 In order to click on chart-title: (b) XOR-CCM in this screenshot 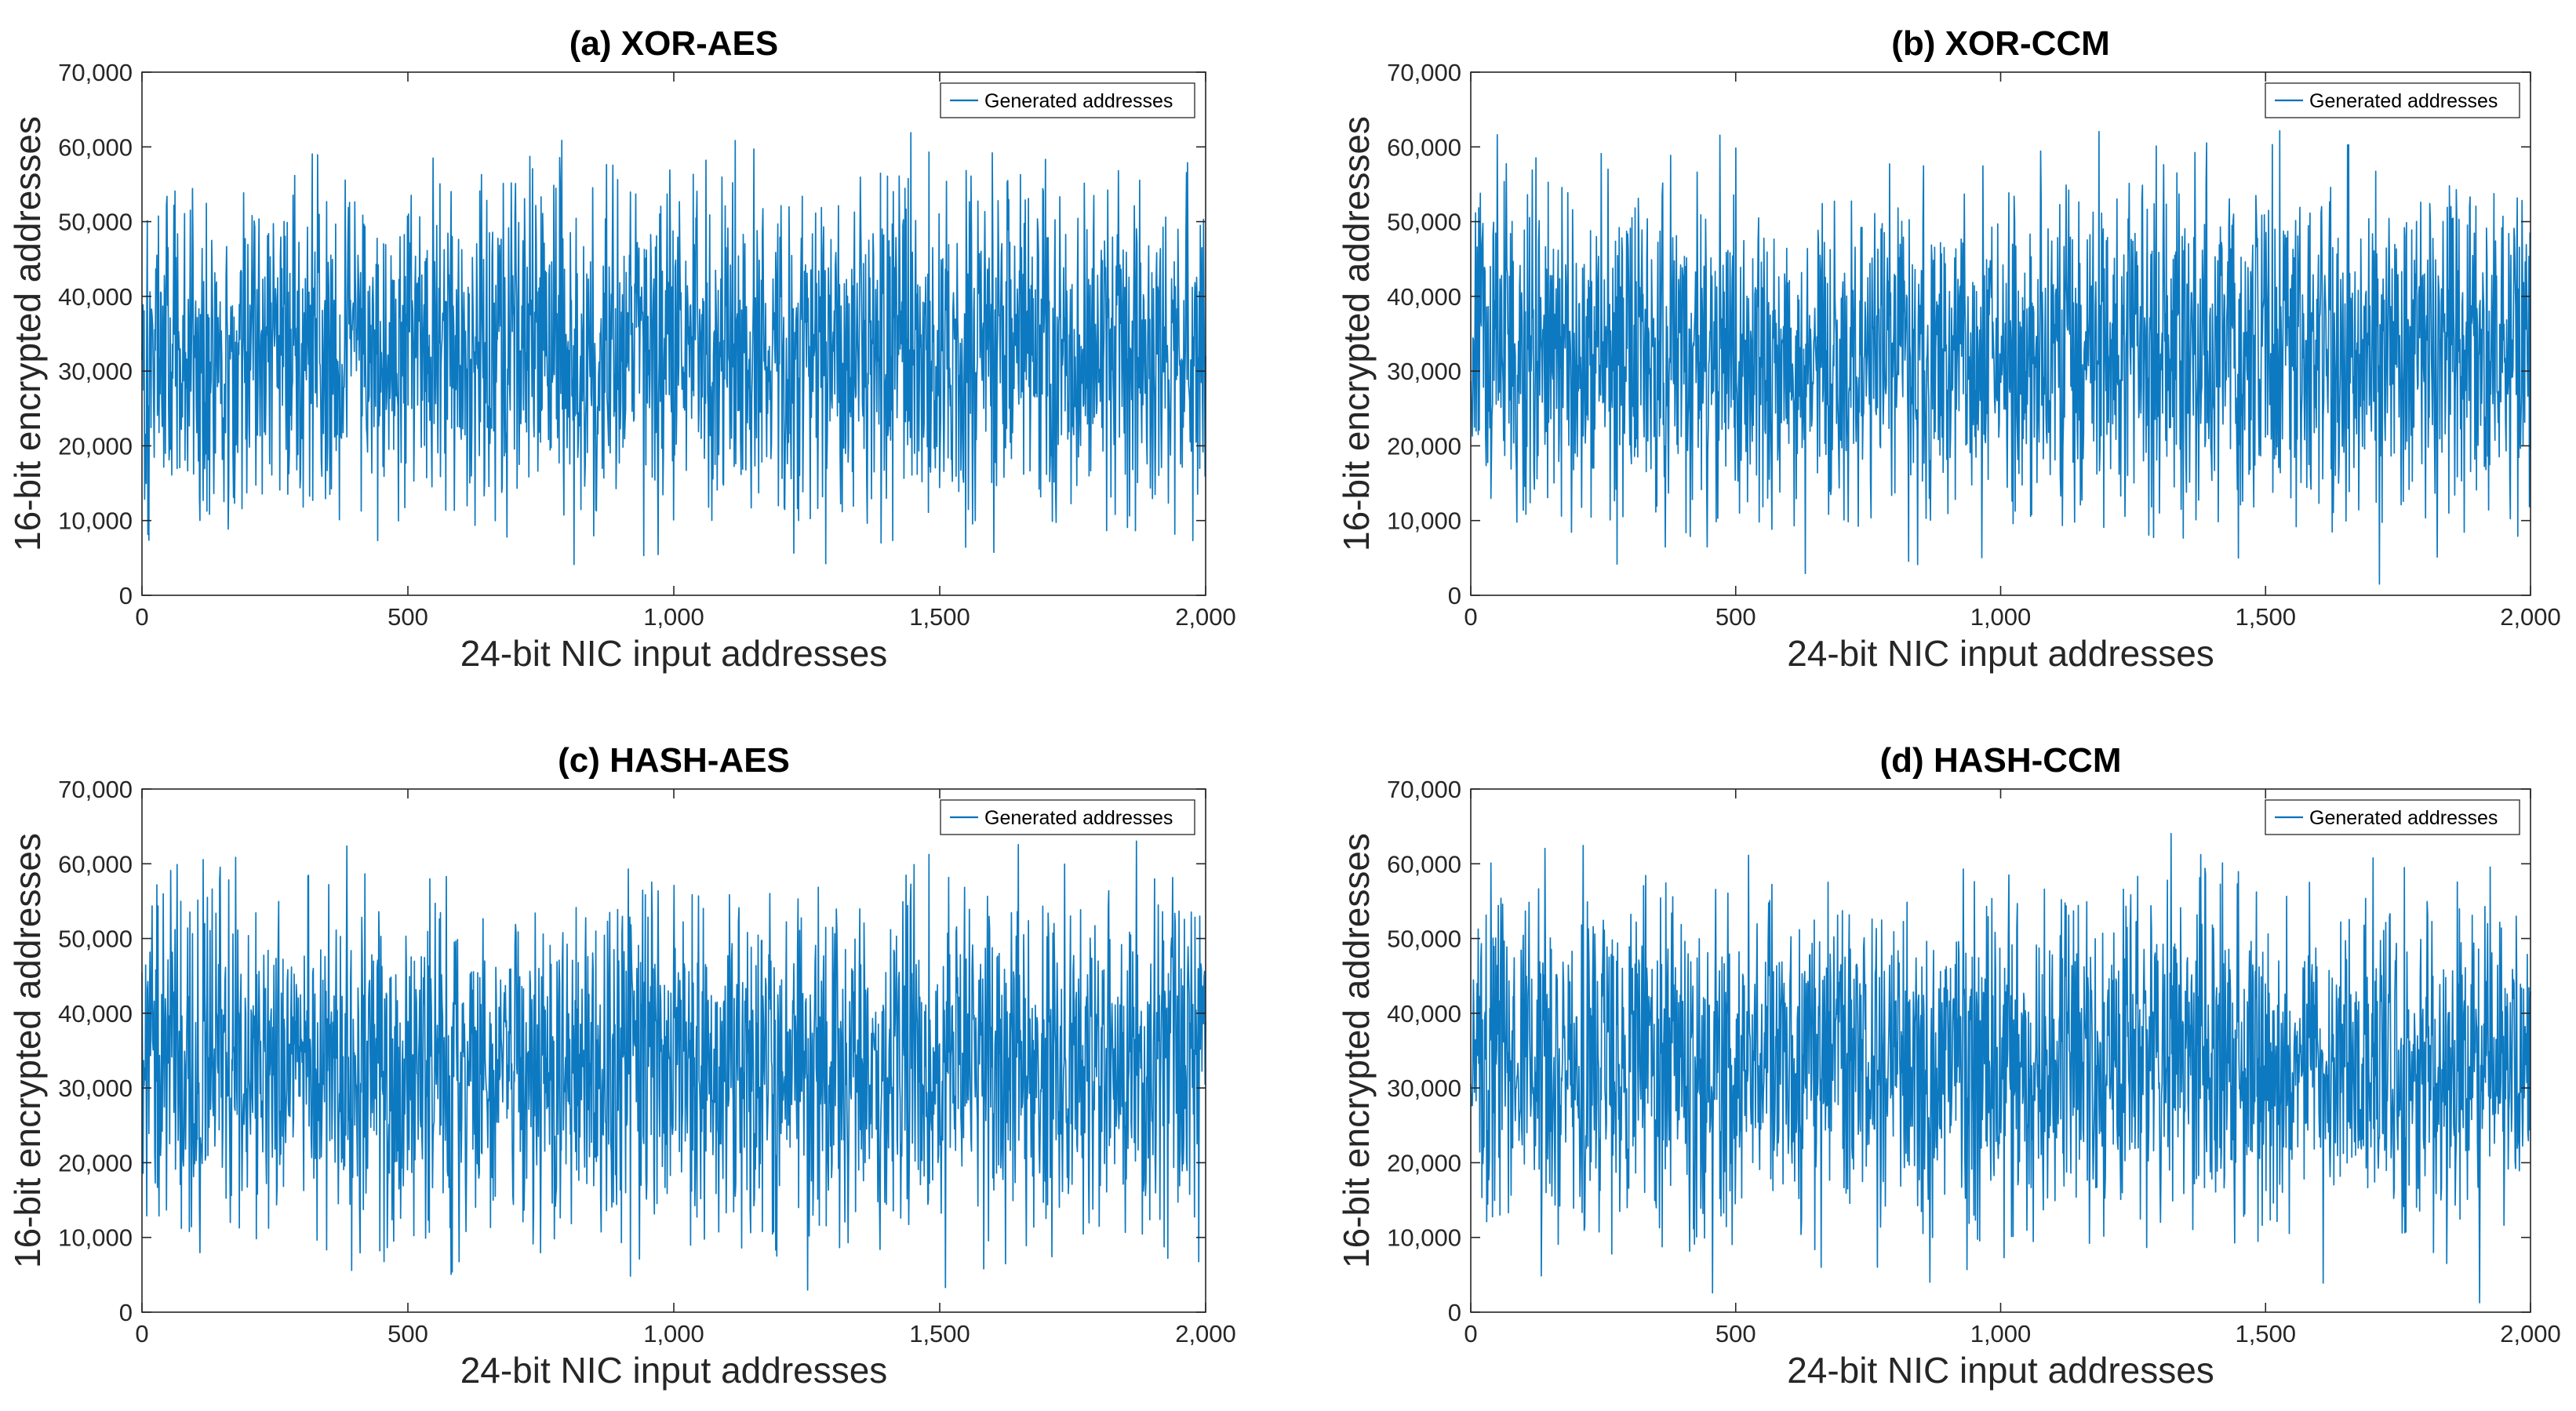, I will do `click(2000, 43)`.